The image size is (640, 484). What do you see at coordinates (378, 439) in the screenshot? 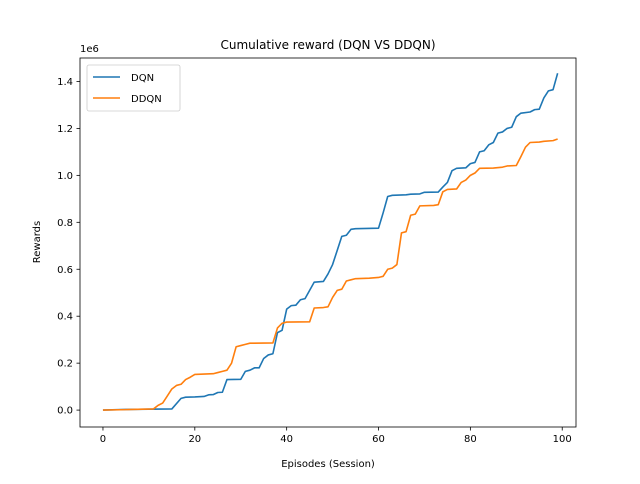
I see `x-tick-label: 60` at bounding box center [378, 439].